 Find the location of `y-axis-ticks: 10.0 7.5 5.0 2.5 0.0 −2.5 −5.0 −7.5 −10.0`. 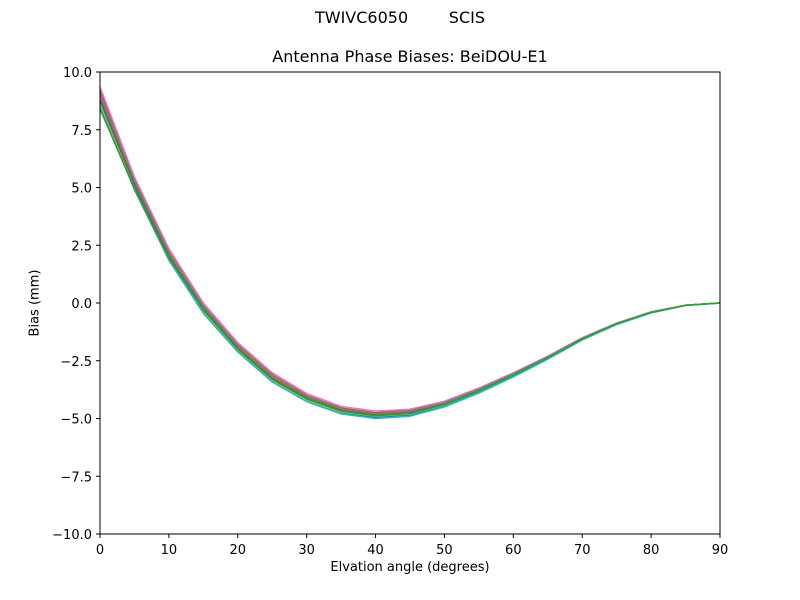

y-axis-ticks: 10.0 7.5 5.0 2.5 0.0 −2.5 −5.0 −7.5 −10.0 is located at coordinates (76, 304).